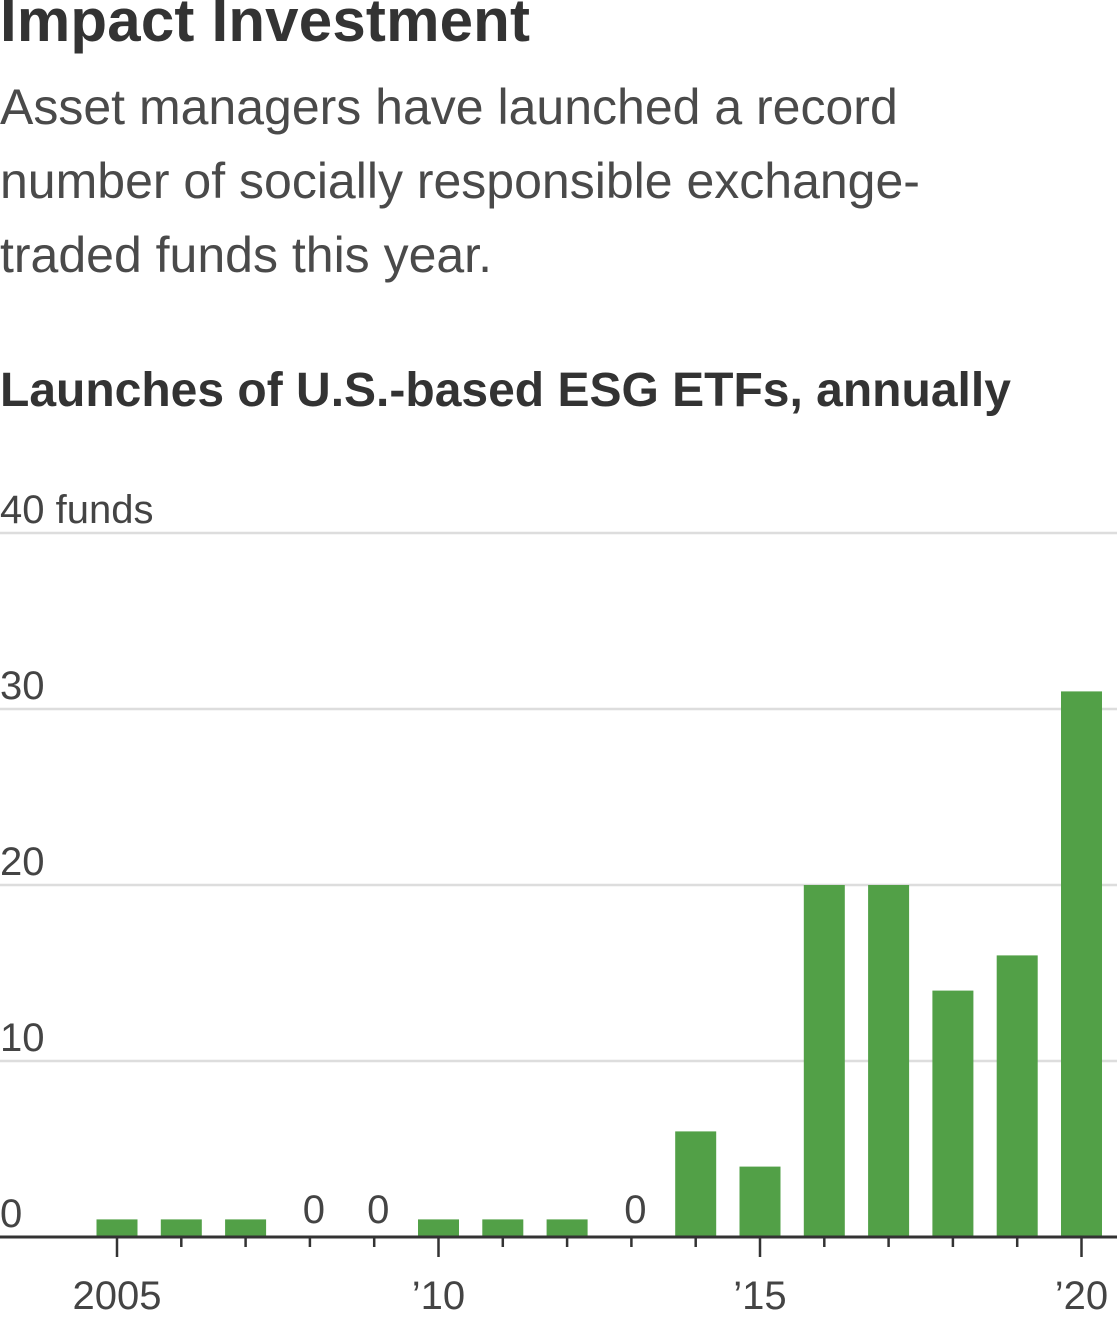 Image resolution: width=1117 pixels, height=1332 pixels. Describe the element at coordinates (953, 1113) in the screenshot. I see `bar-2018` at that location.